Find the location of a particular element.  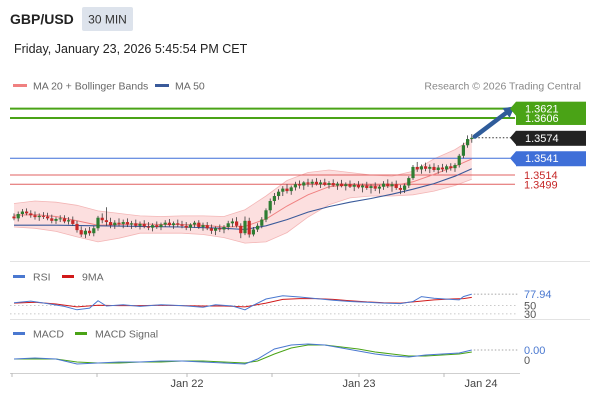

x-tick-label-Jan-23: Jan 23 is located at coordinates (358, 384).